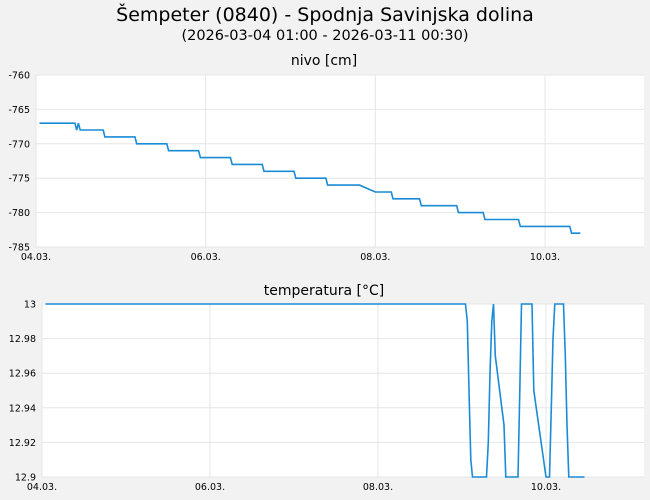 The width and height of the screenshot is (650, 500). What do you see at coordinates (324, 36) in the screenshot?
I see `chart-subtitle: (2026-03-04 01:00 - 2026-03-11 00:30)` at bounding box center [324, 36].